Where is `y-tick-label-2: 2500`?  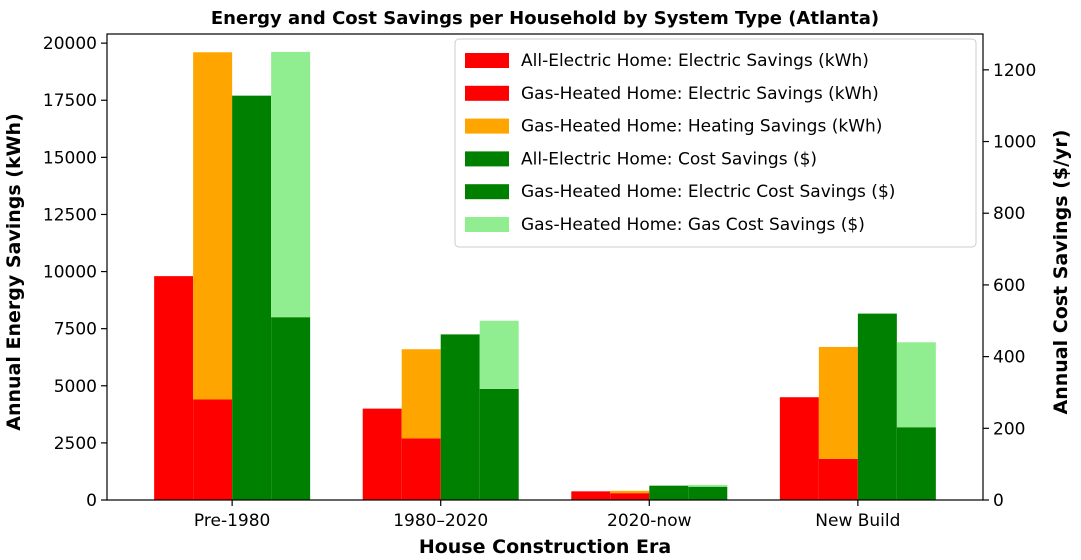 y-tick-label-2: 2500 is located at coordinates (75, 444).